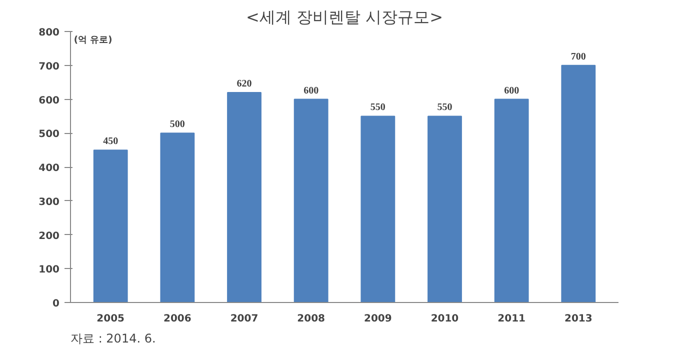 This screenshot has height=350, width=678. What do you see at coordinates (56, 304) in the screenshot?
I see `y-tick-label: 0` at bounding box center [56, 304].